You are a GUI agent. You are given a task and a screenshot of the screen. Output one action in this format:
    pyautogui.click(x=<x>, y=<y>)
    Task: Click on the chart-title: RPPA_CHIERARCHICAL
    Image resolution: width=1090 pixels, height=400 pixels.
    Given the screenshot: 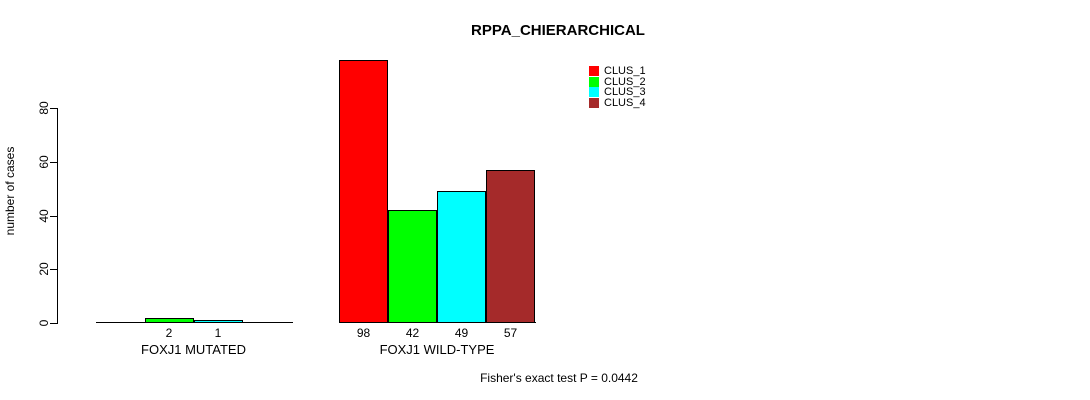 What is the action you would take?
    pyautogui.click(x=558, y=30)
    